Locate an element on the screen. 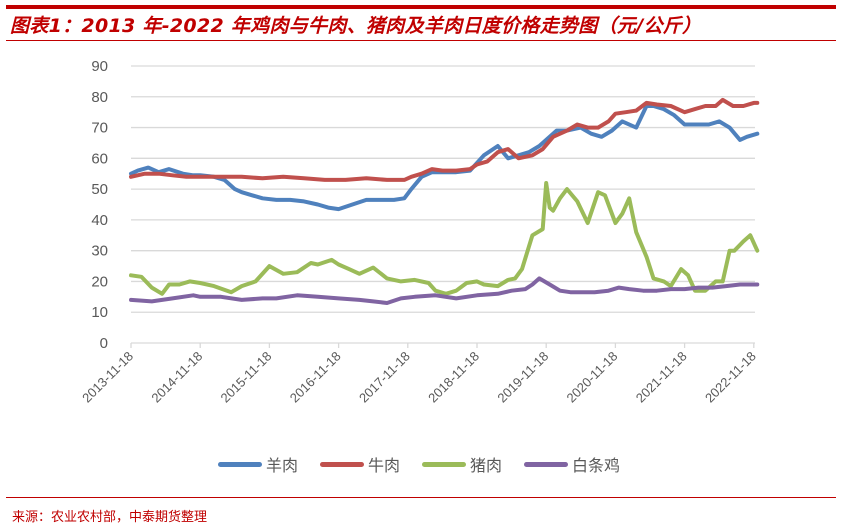 The image size is (842, 529). legend-label: 白条鸡 is located at coordinates (596, 465).